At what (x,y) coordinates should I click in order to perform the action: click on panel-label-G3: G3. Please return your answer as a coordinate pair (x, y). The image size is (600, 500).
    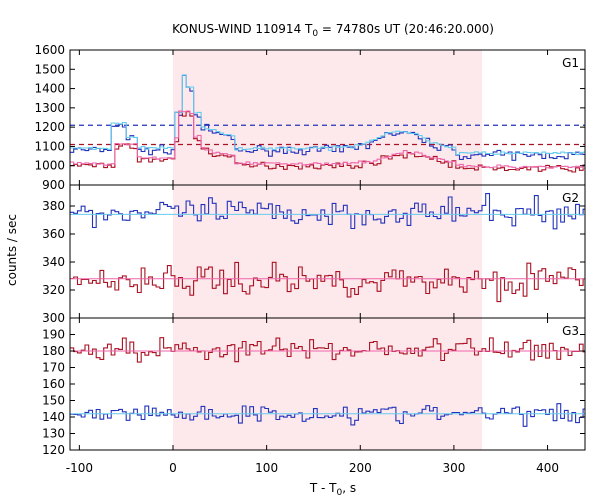
    Looking at the image, I should click on (570, 331).